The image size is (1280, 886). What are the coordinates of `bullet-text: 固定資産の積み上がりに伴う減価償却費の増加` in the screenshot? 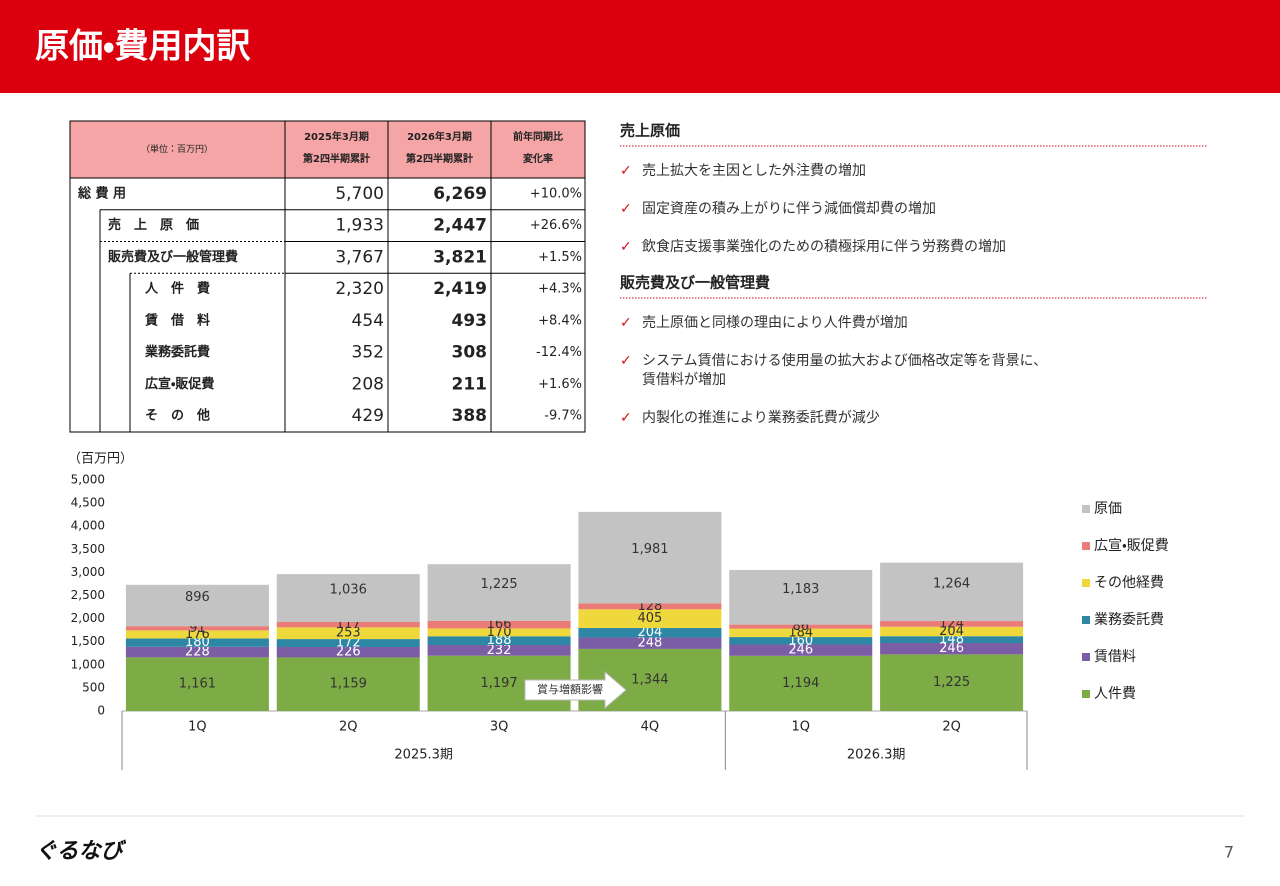 It's located at (789, 208).